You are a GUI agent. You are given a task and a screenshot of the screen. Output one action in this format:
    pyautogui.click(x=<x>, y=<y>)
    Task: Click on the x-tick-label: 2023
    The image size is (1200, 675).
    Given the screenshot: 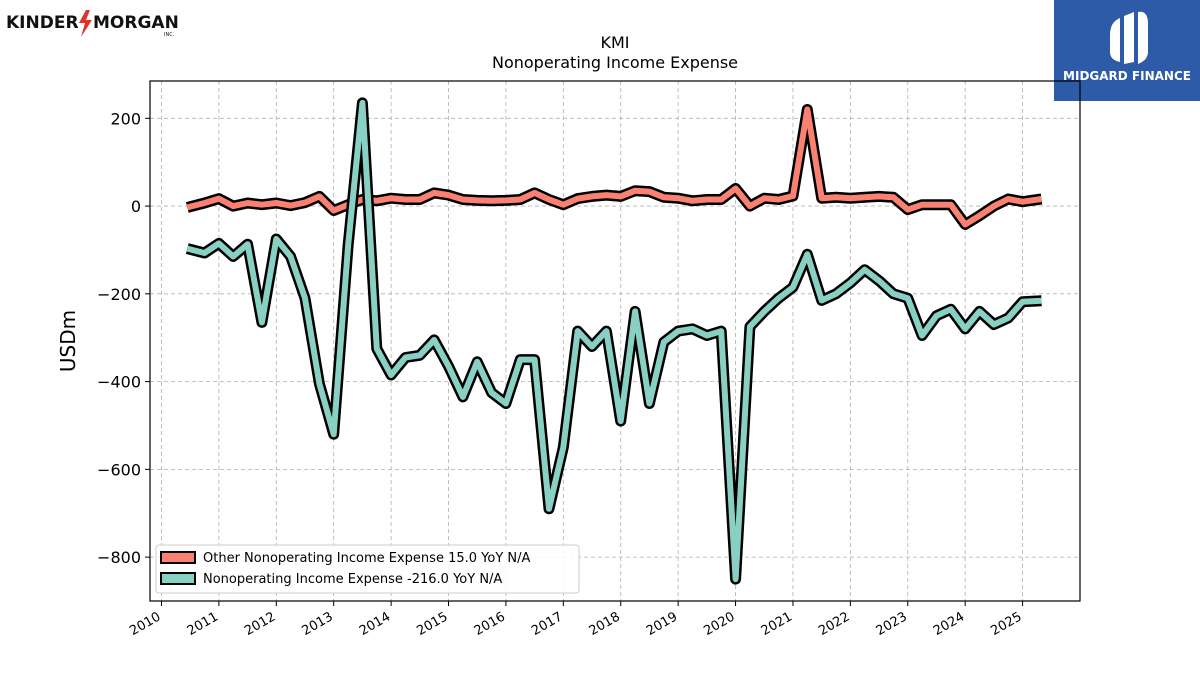 What is the action you would take?
    pyautogui.click(x=892, y=624)
    